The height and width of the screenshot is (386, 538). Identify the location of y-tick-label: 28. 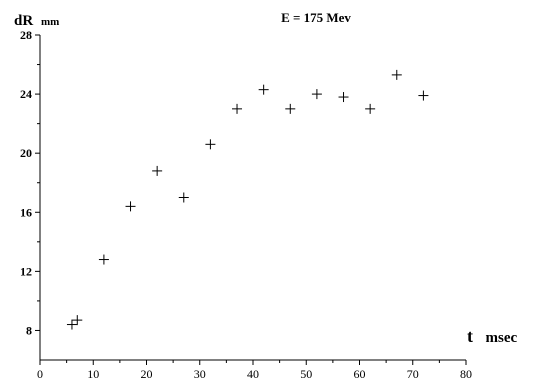
(26, 35).